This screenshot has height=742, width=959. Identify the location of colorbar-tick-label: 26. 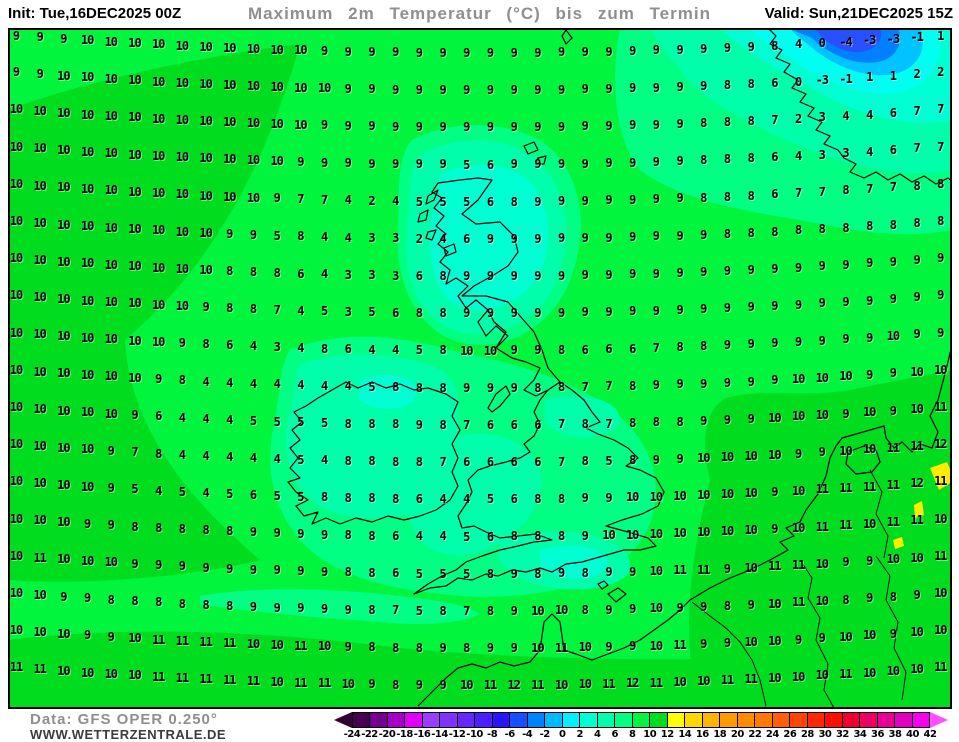
(790, 734).